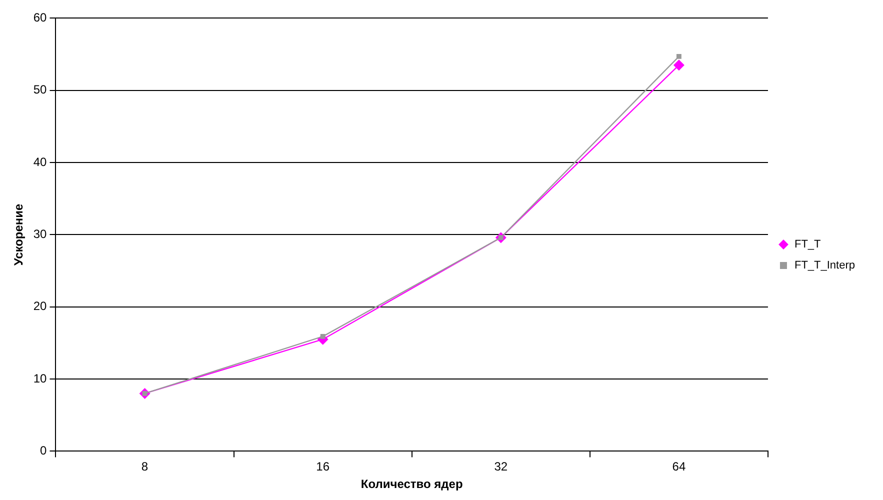 The height and width of the screenshot is (500, 883). What do you see at coordinates (44, 451) in the screenshot?
I see `y-tick-label: 0` at bounding box center [44, 451].